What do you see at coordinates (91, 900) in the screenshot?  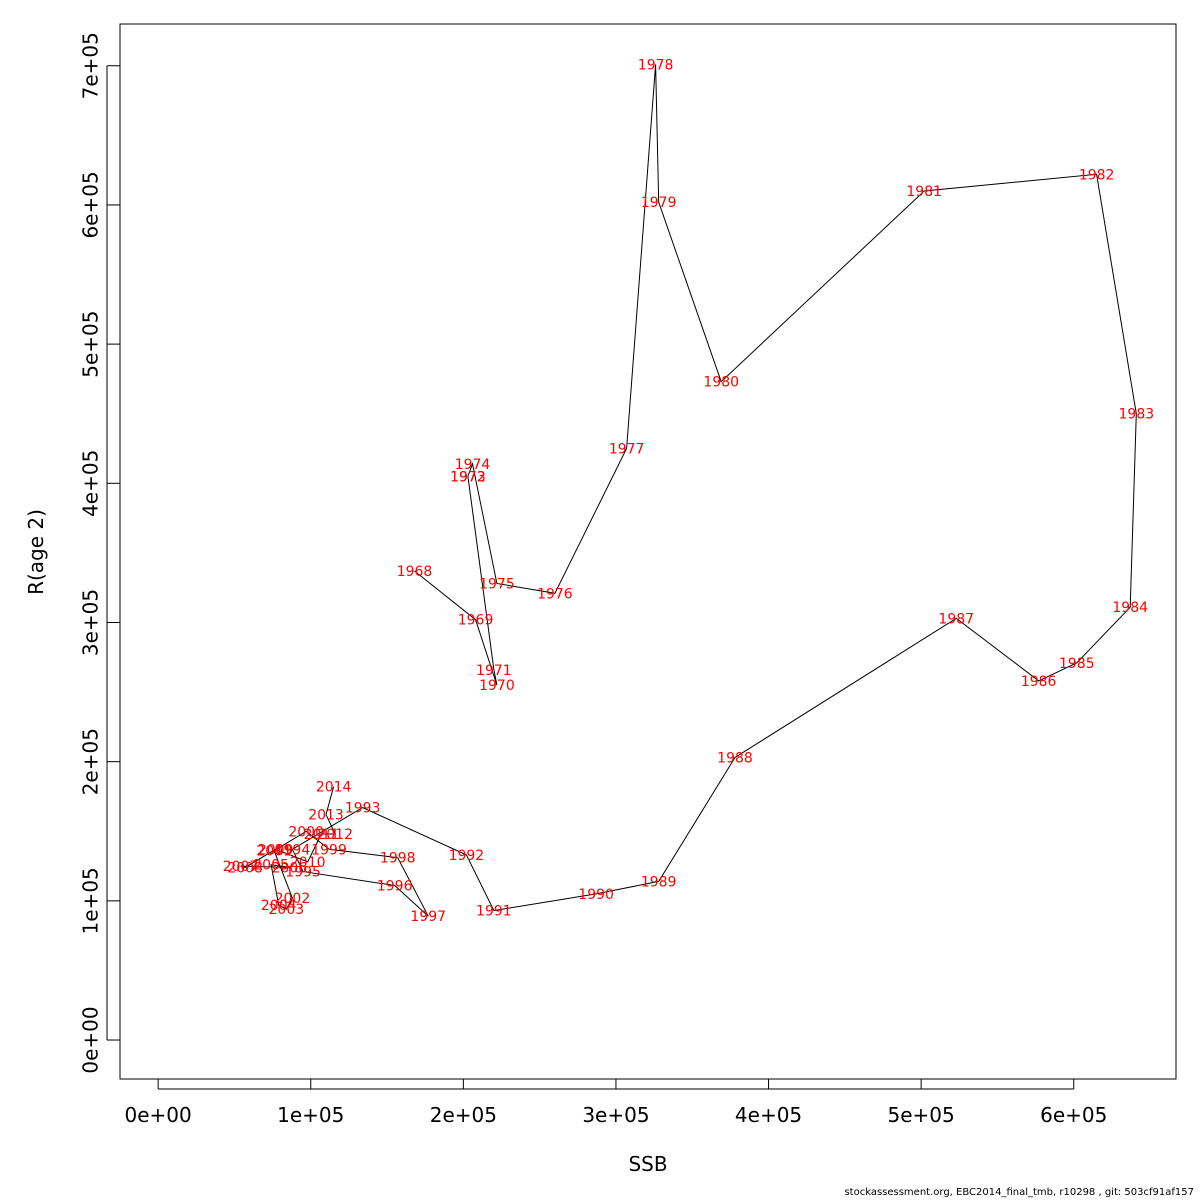 I see `y-tick-label: 1e+05` at bounding box center [91, 900].